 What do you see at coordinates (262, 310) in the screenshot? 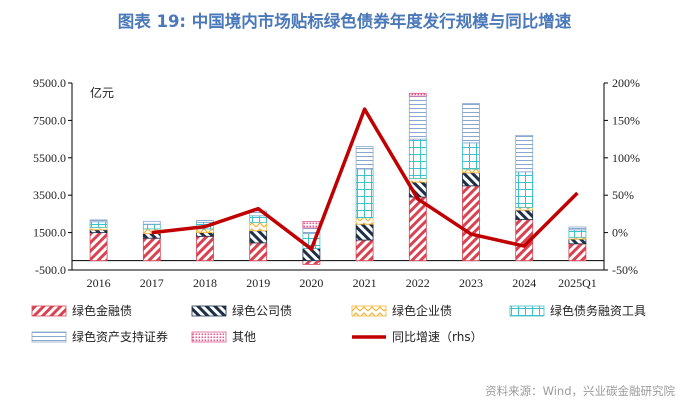
I see `legend-label: 绿色公司债` at bounding box center [262, 310].